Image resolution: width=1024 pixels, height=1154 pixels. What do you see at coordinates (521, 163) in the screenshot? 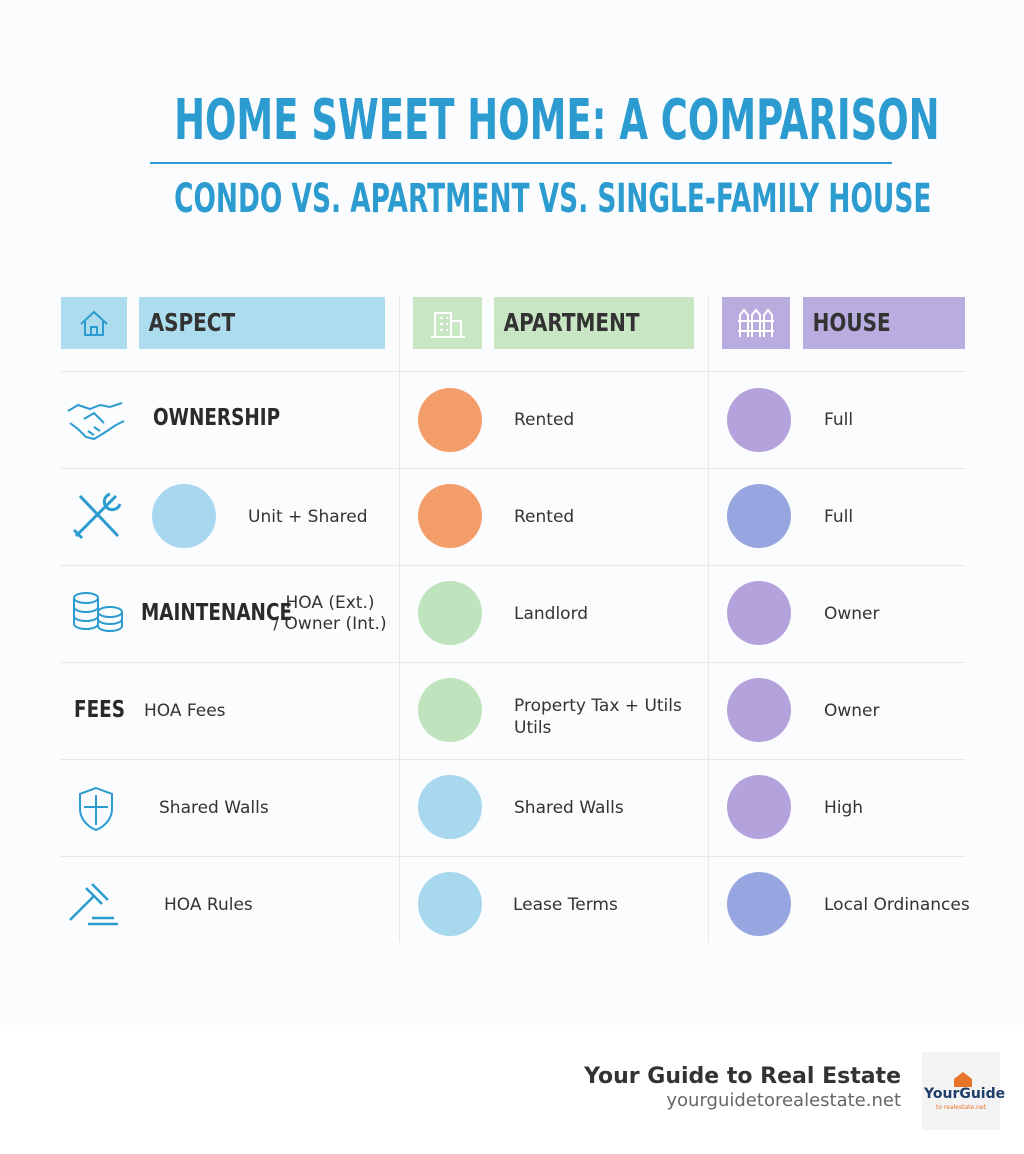
I see `title-rule` at bounding box center [521, 163].